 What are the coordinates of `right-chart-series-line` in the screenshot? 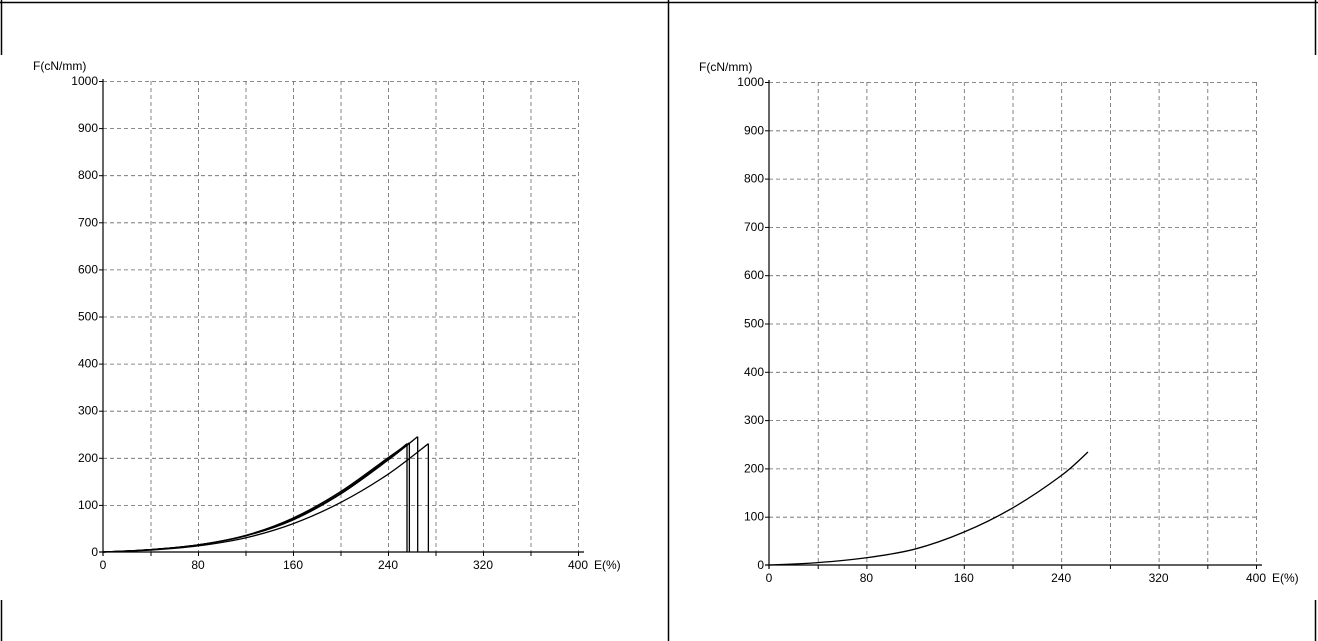 It's located at (928, 508).